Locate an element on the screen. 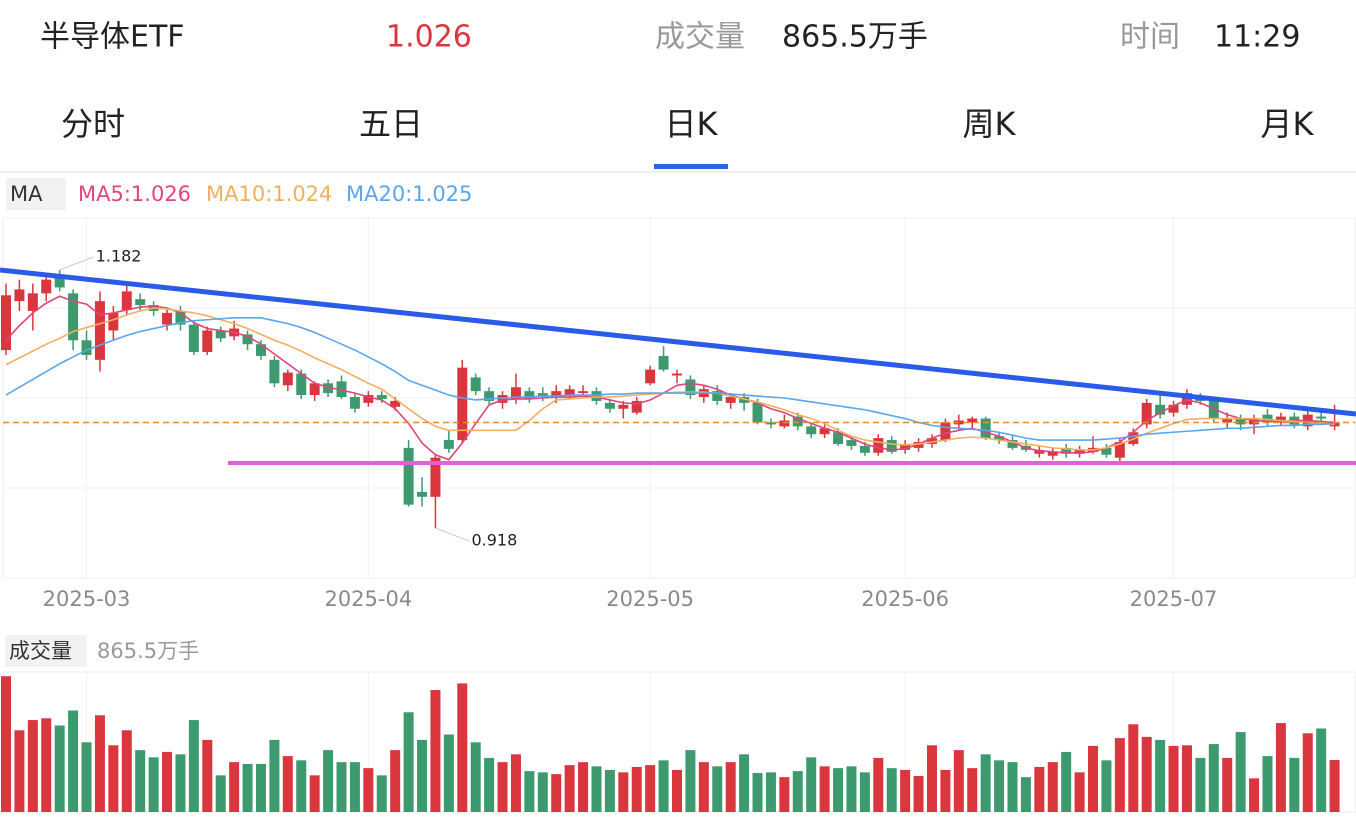 The image size is (1356, 824). volume-title-box is located at coordinates (46, 651).